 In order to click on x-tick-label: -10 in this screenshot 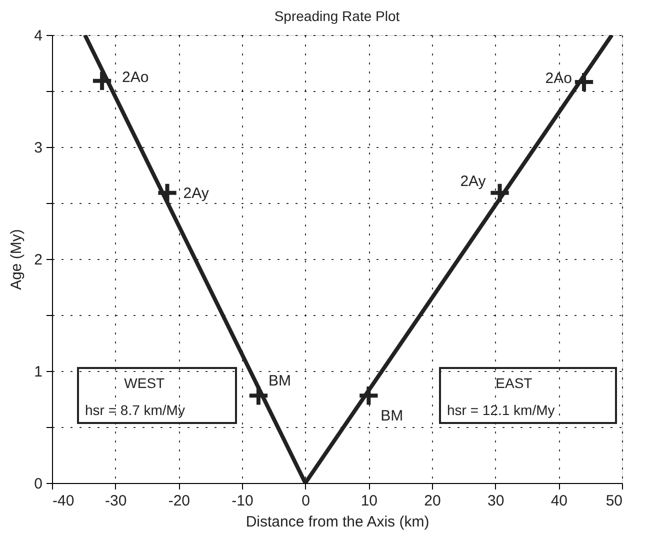, I will do `click(243, 501)`.